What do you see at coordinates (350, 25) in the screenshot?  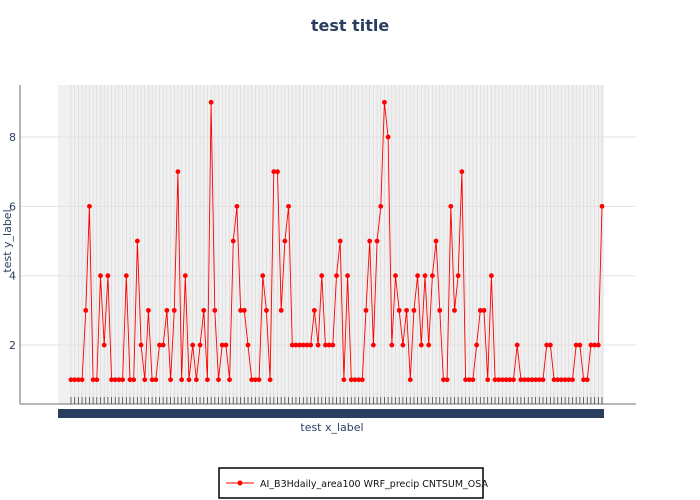 I see `chart-title: test title` at bounding box center [350, 25].